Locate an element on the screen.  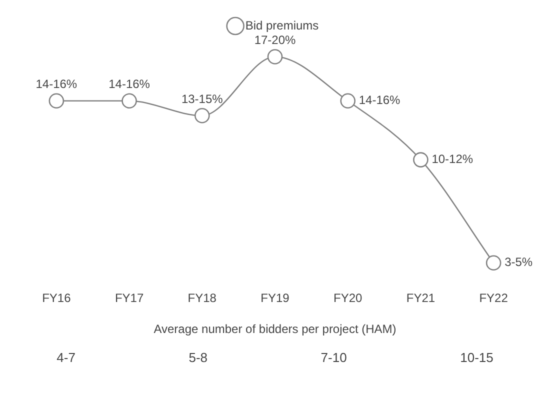
data-label: 10-12% is located at coordinates (453, 159).